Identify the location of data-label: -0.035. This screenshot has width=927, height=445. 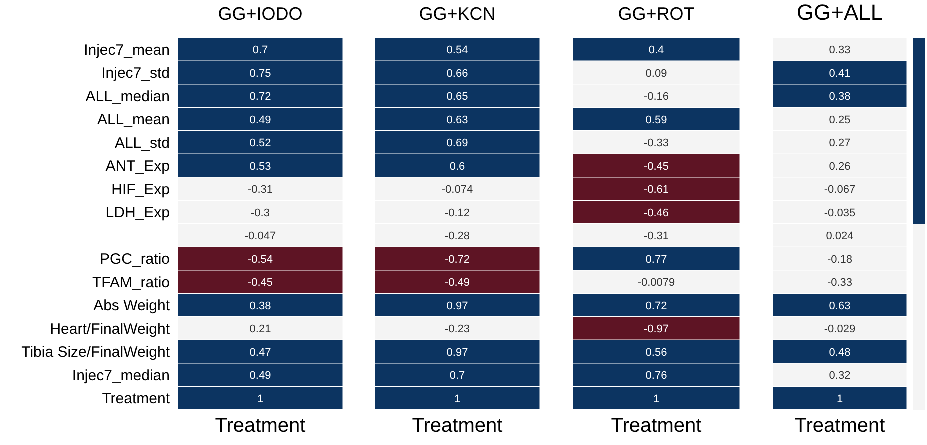
(840, 213).